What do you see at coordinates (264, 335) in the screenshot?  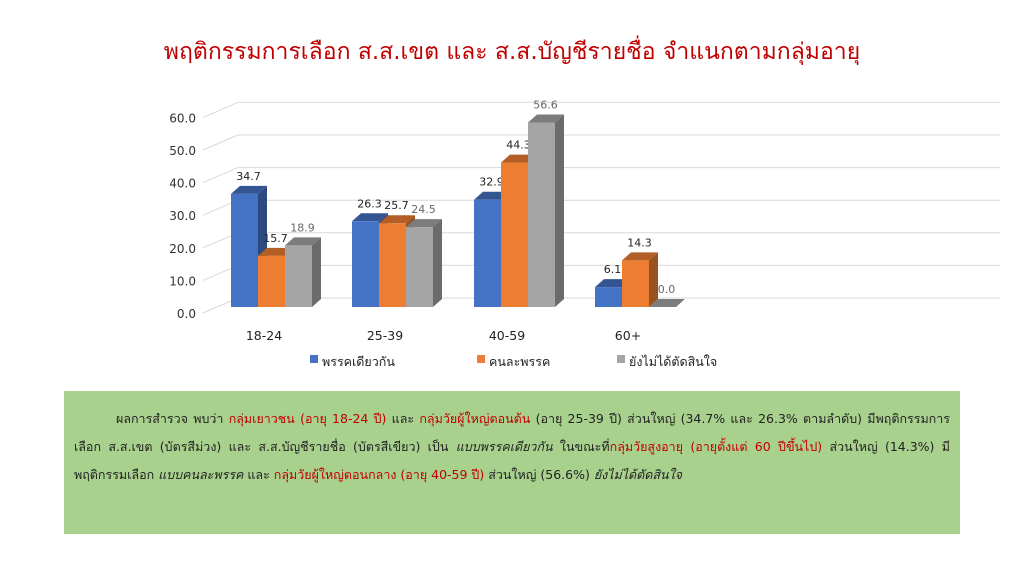 I see `category-label: 18-24` at bounding box center [264, 335].